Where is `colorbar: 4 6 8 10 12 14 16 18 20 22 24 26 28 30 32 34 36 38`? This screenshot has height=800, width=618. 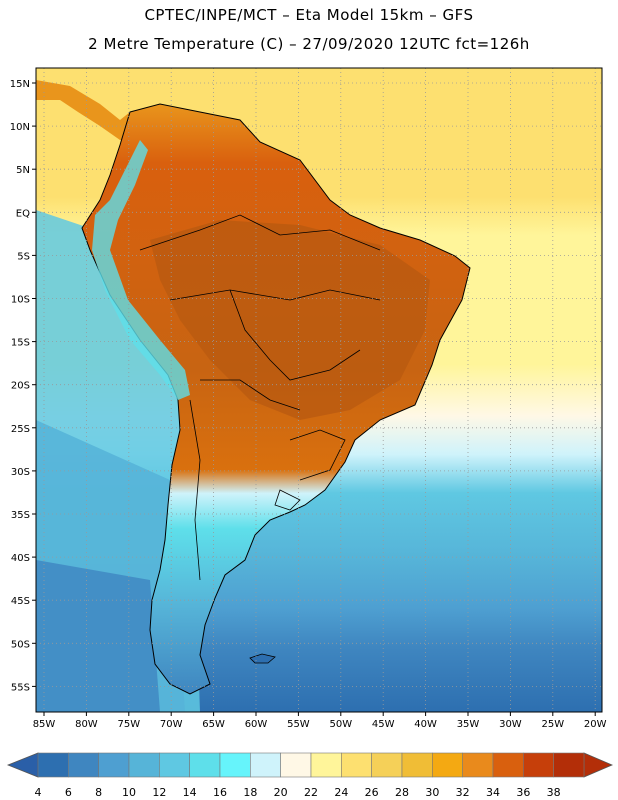
colorbar: 4 6 8 10 12 14 16 18 20 22 24 26 28 30 32 34 36 38 is located at coordinates (310, 775).